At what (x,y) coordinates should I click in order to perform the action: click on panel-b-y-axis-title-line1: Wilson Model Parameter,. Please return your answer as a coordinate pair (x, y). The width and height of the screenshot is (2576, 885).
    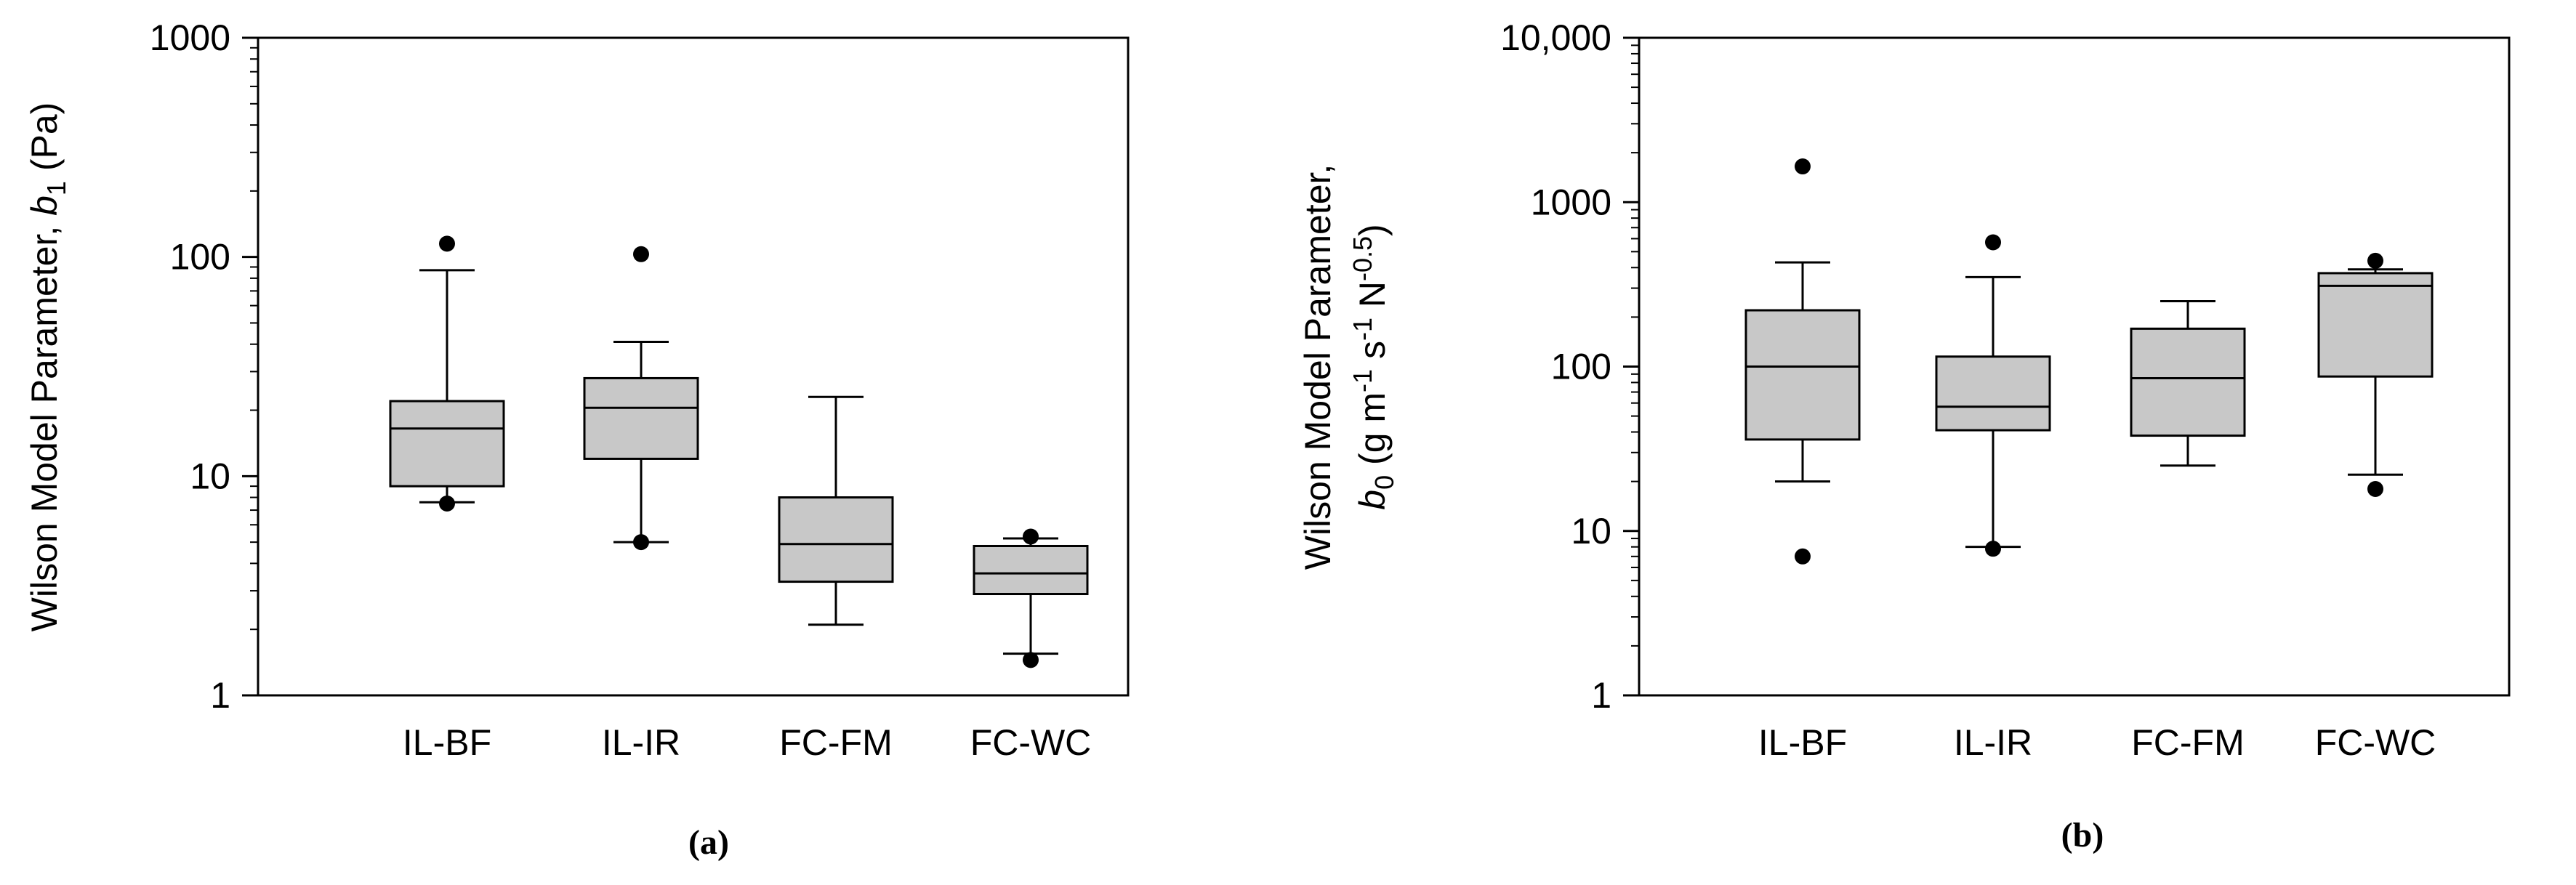
    Looking at the image, I should click on (1317, 367).